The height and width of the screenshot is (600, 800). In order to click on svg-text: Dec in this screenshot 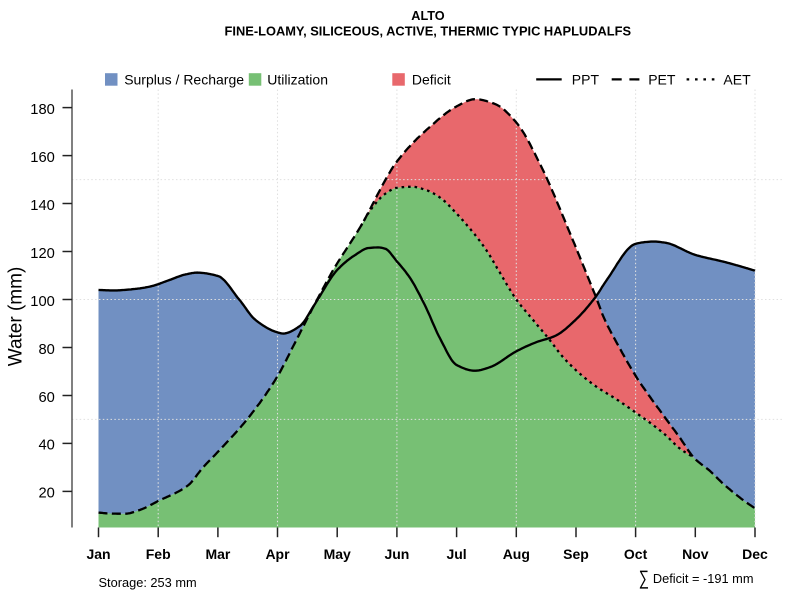, I will do `click(755, 554)`.